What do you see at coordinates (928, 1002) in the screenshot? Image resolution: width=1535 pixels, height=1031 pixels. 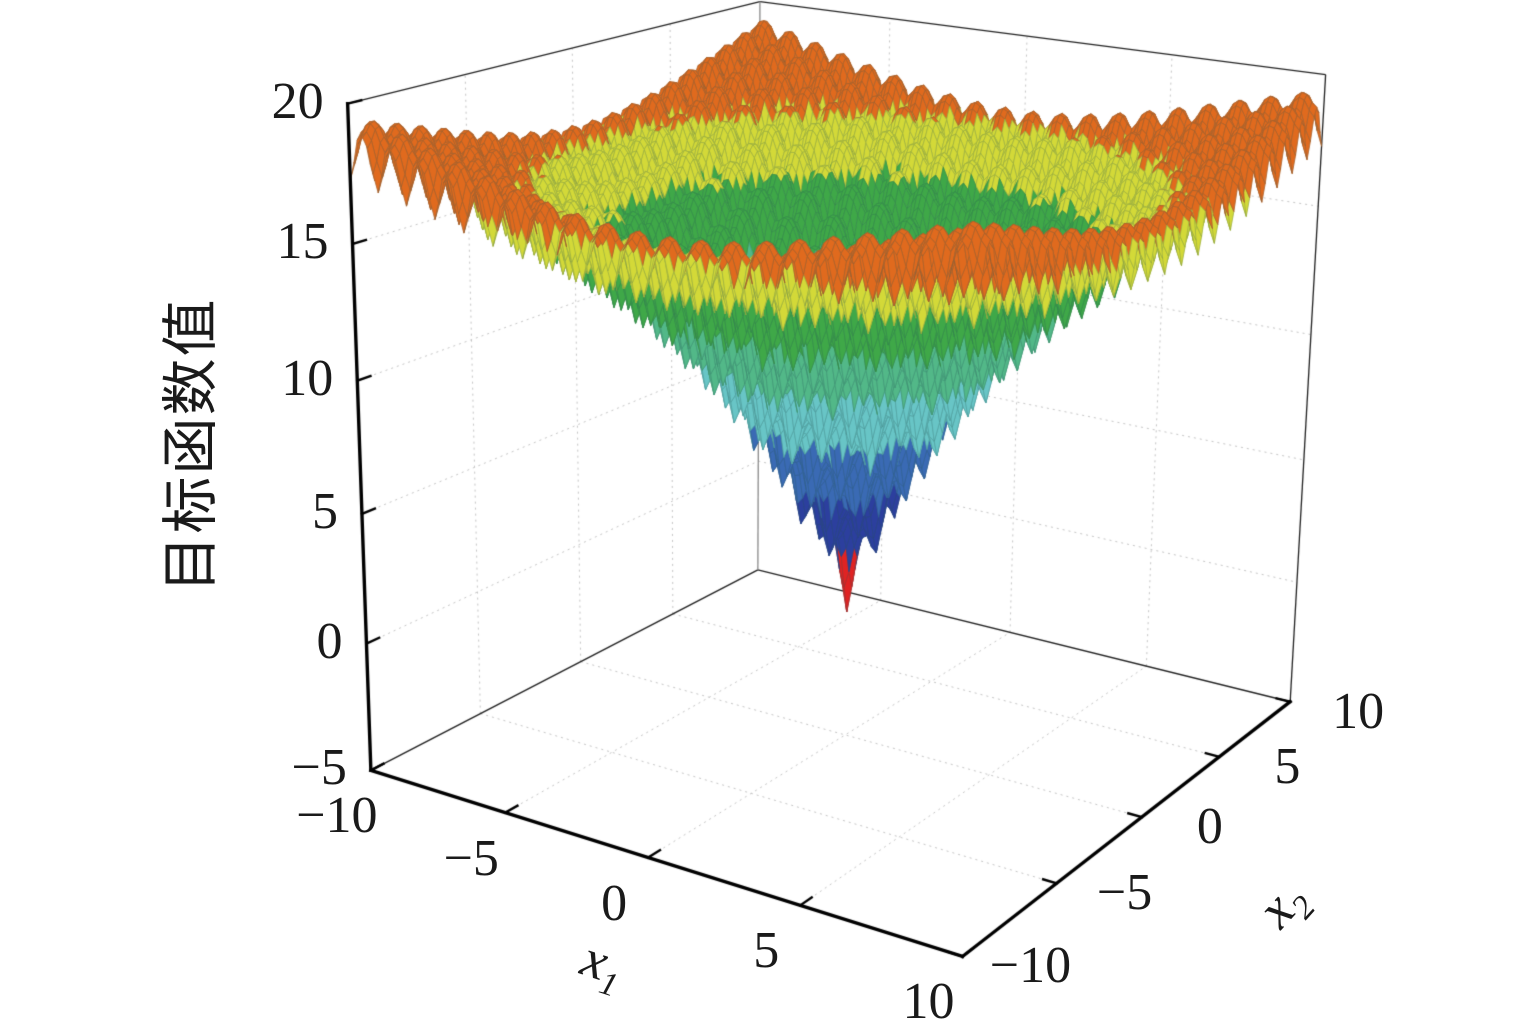 I see `x1-tick-label: 10` at bounding box center [928, 1002].